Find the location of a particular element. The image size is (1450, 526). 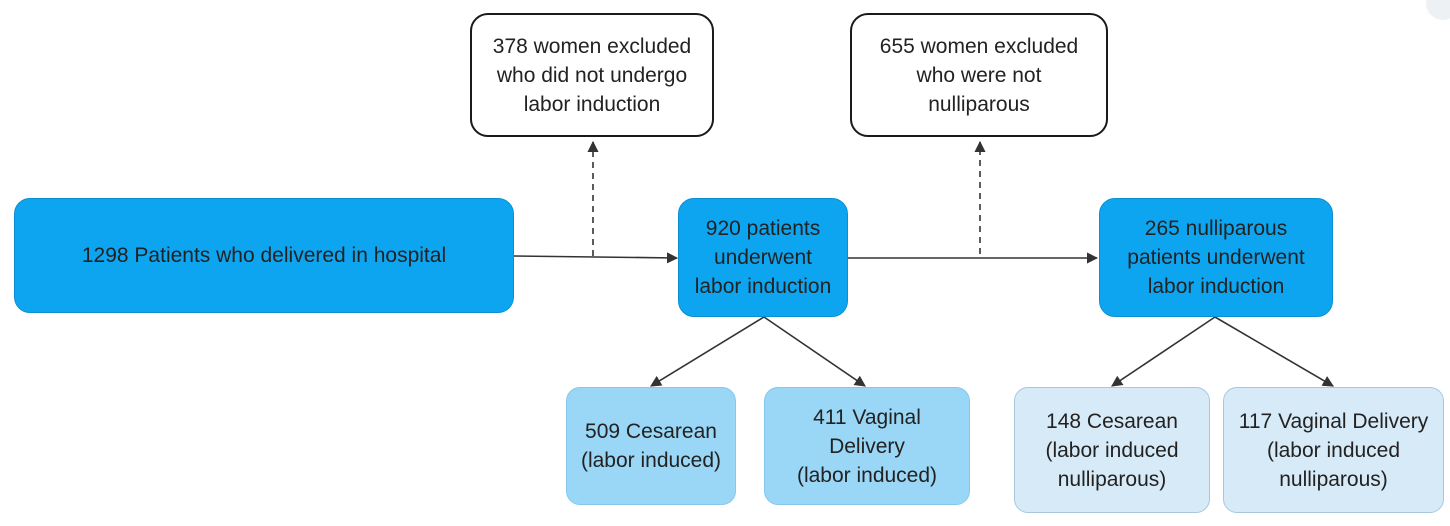

cesarean-nulliparous-text: 148 Cesarean (labor induced nulliparous) is located at coordinates (1112, 450).